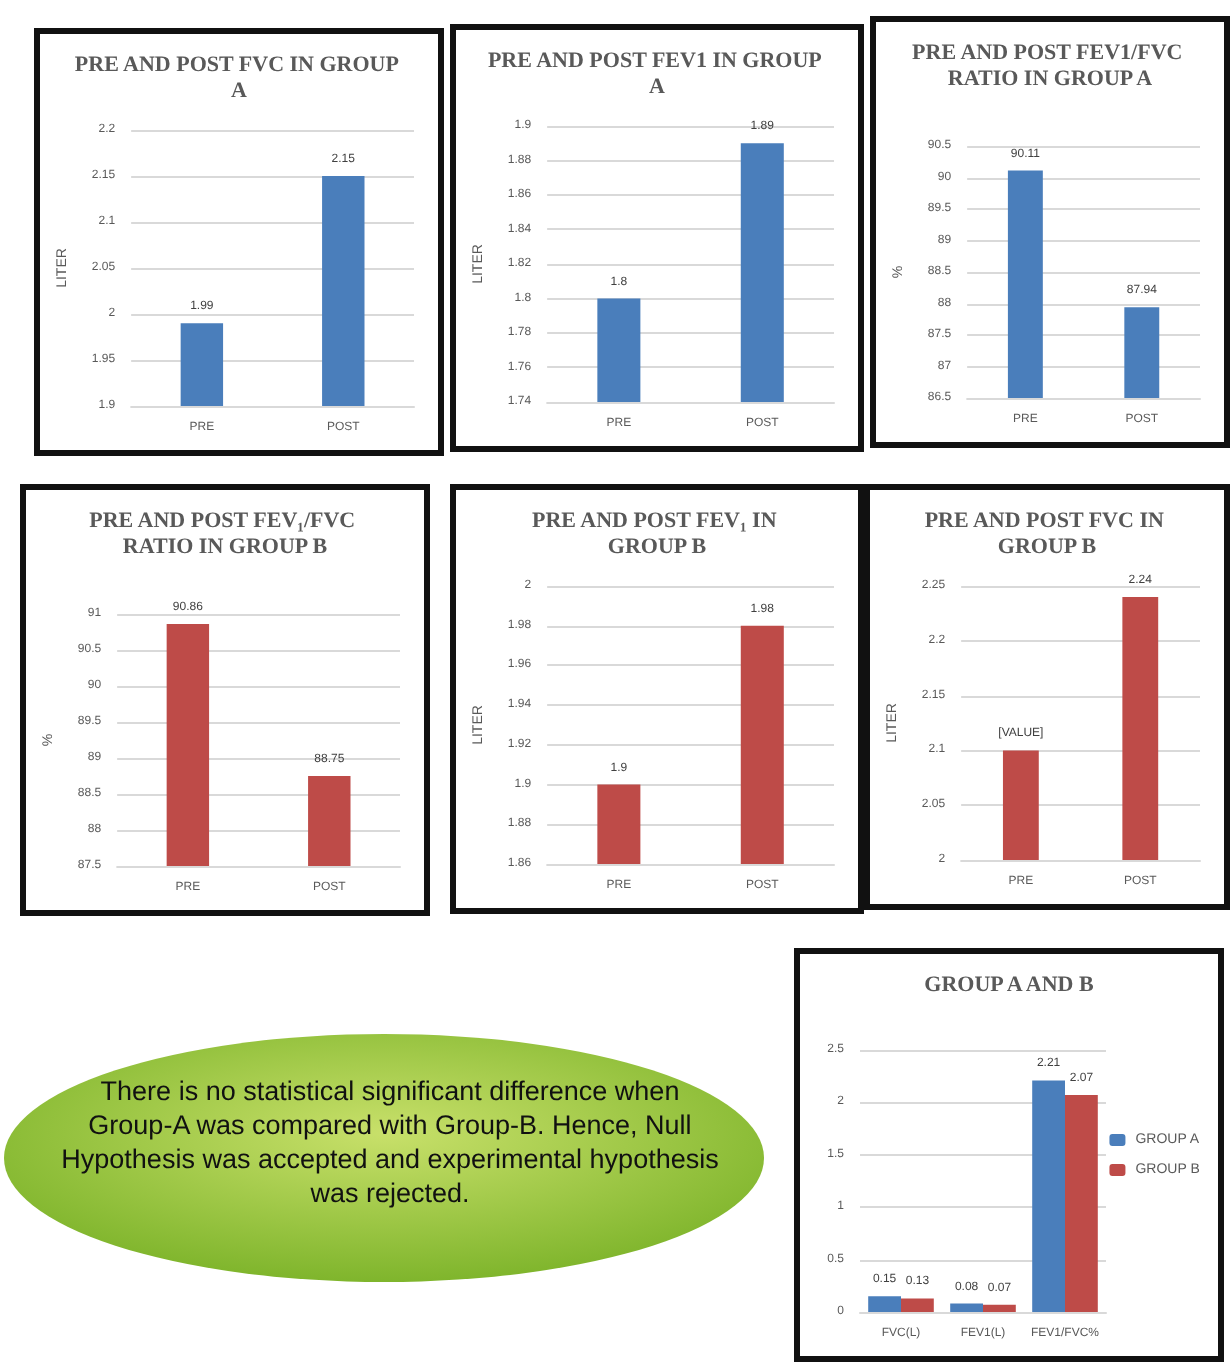  I want to click on chart-title: PRE AND POST FEV₁ IN GROUP B, so click(657, 534).